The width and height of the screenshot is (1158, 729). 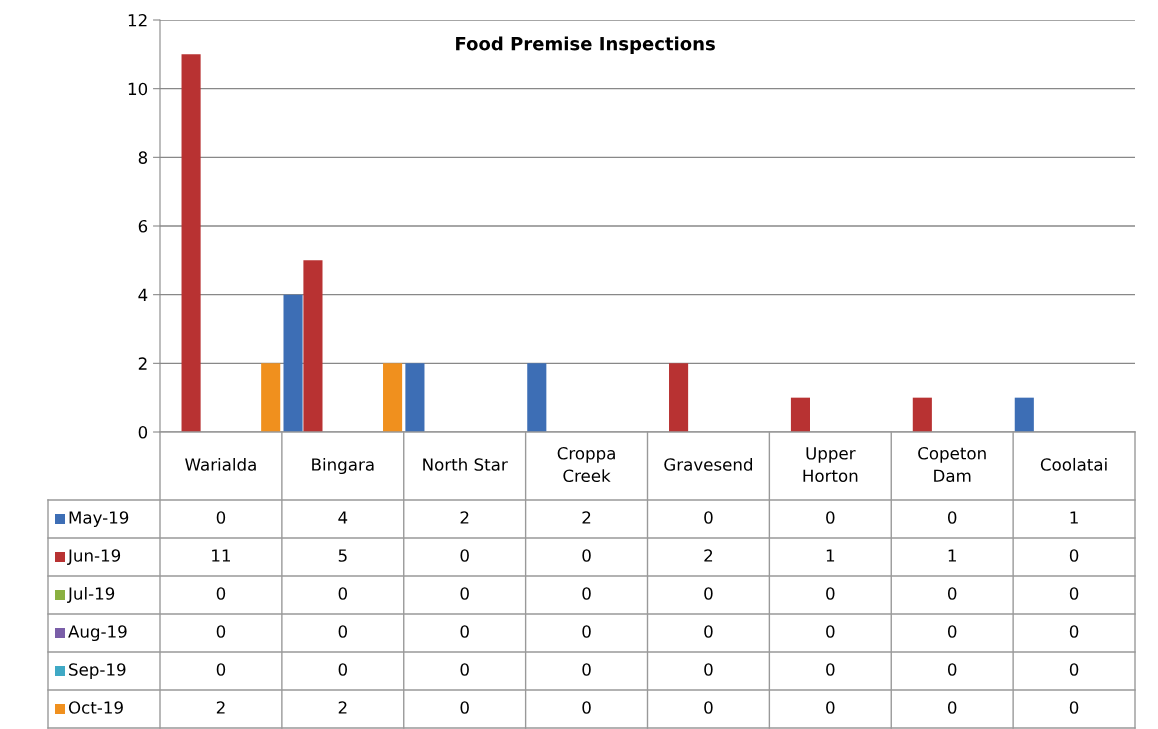 I want to click on x-tick-label: Upper Horton, so click(x=830, y=465).